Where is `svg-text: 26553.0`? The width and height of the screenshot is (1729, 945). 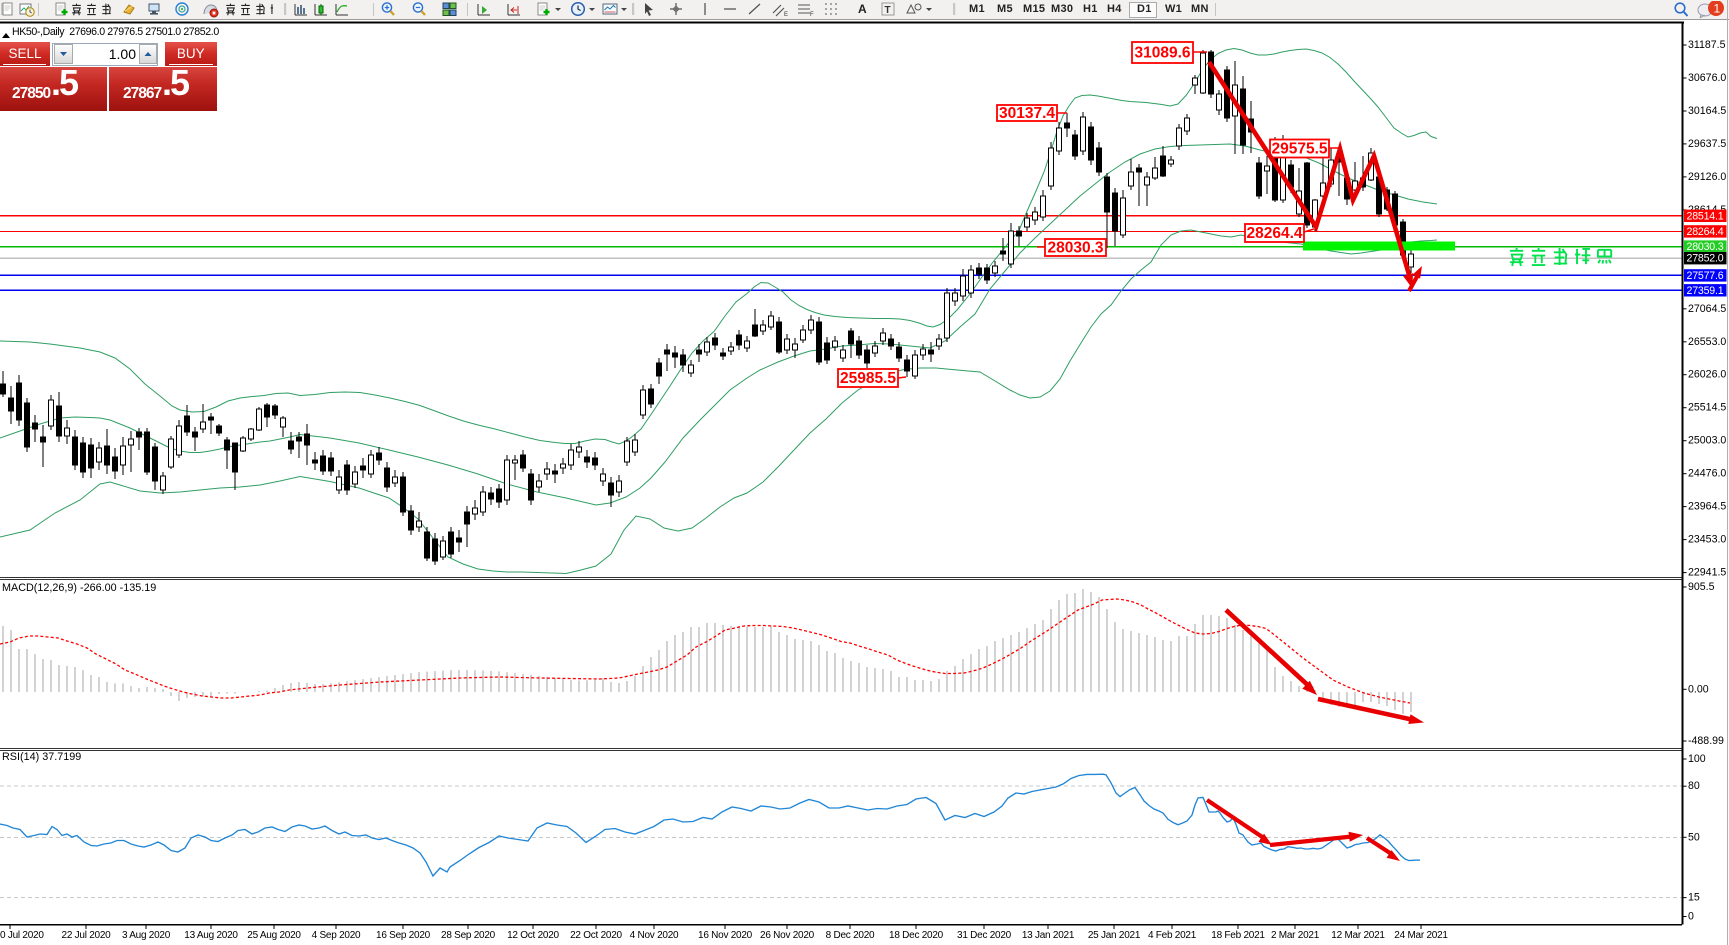 svg-text: 26553.0 is located at coordinates (1707, 342).